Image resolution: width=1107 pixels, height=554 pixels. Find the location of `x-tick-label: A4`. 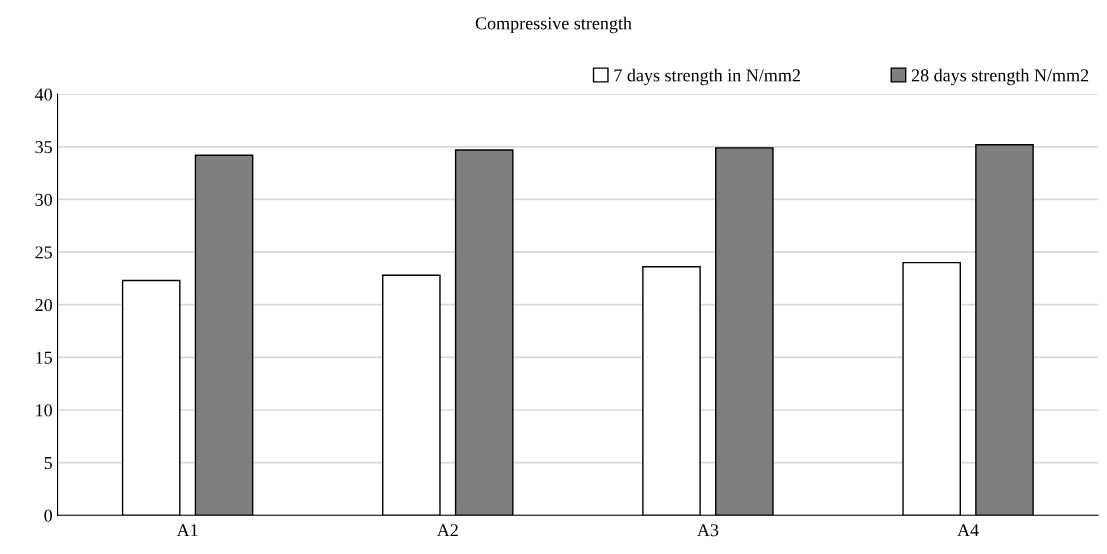

x-tick-label: A4 is located at coordinates (968, 530).